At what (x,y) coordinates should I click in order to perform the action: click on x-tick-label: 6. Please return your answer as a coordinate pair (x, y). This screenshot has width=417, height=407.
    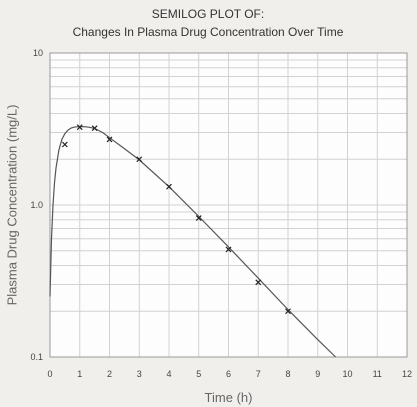
    Looking at the image, I should click on (228, 374).